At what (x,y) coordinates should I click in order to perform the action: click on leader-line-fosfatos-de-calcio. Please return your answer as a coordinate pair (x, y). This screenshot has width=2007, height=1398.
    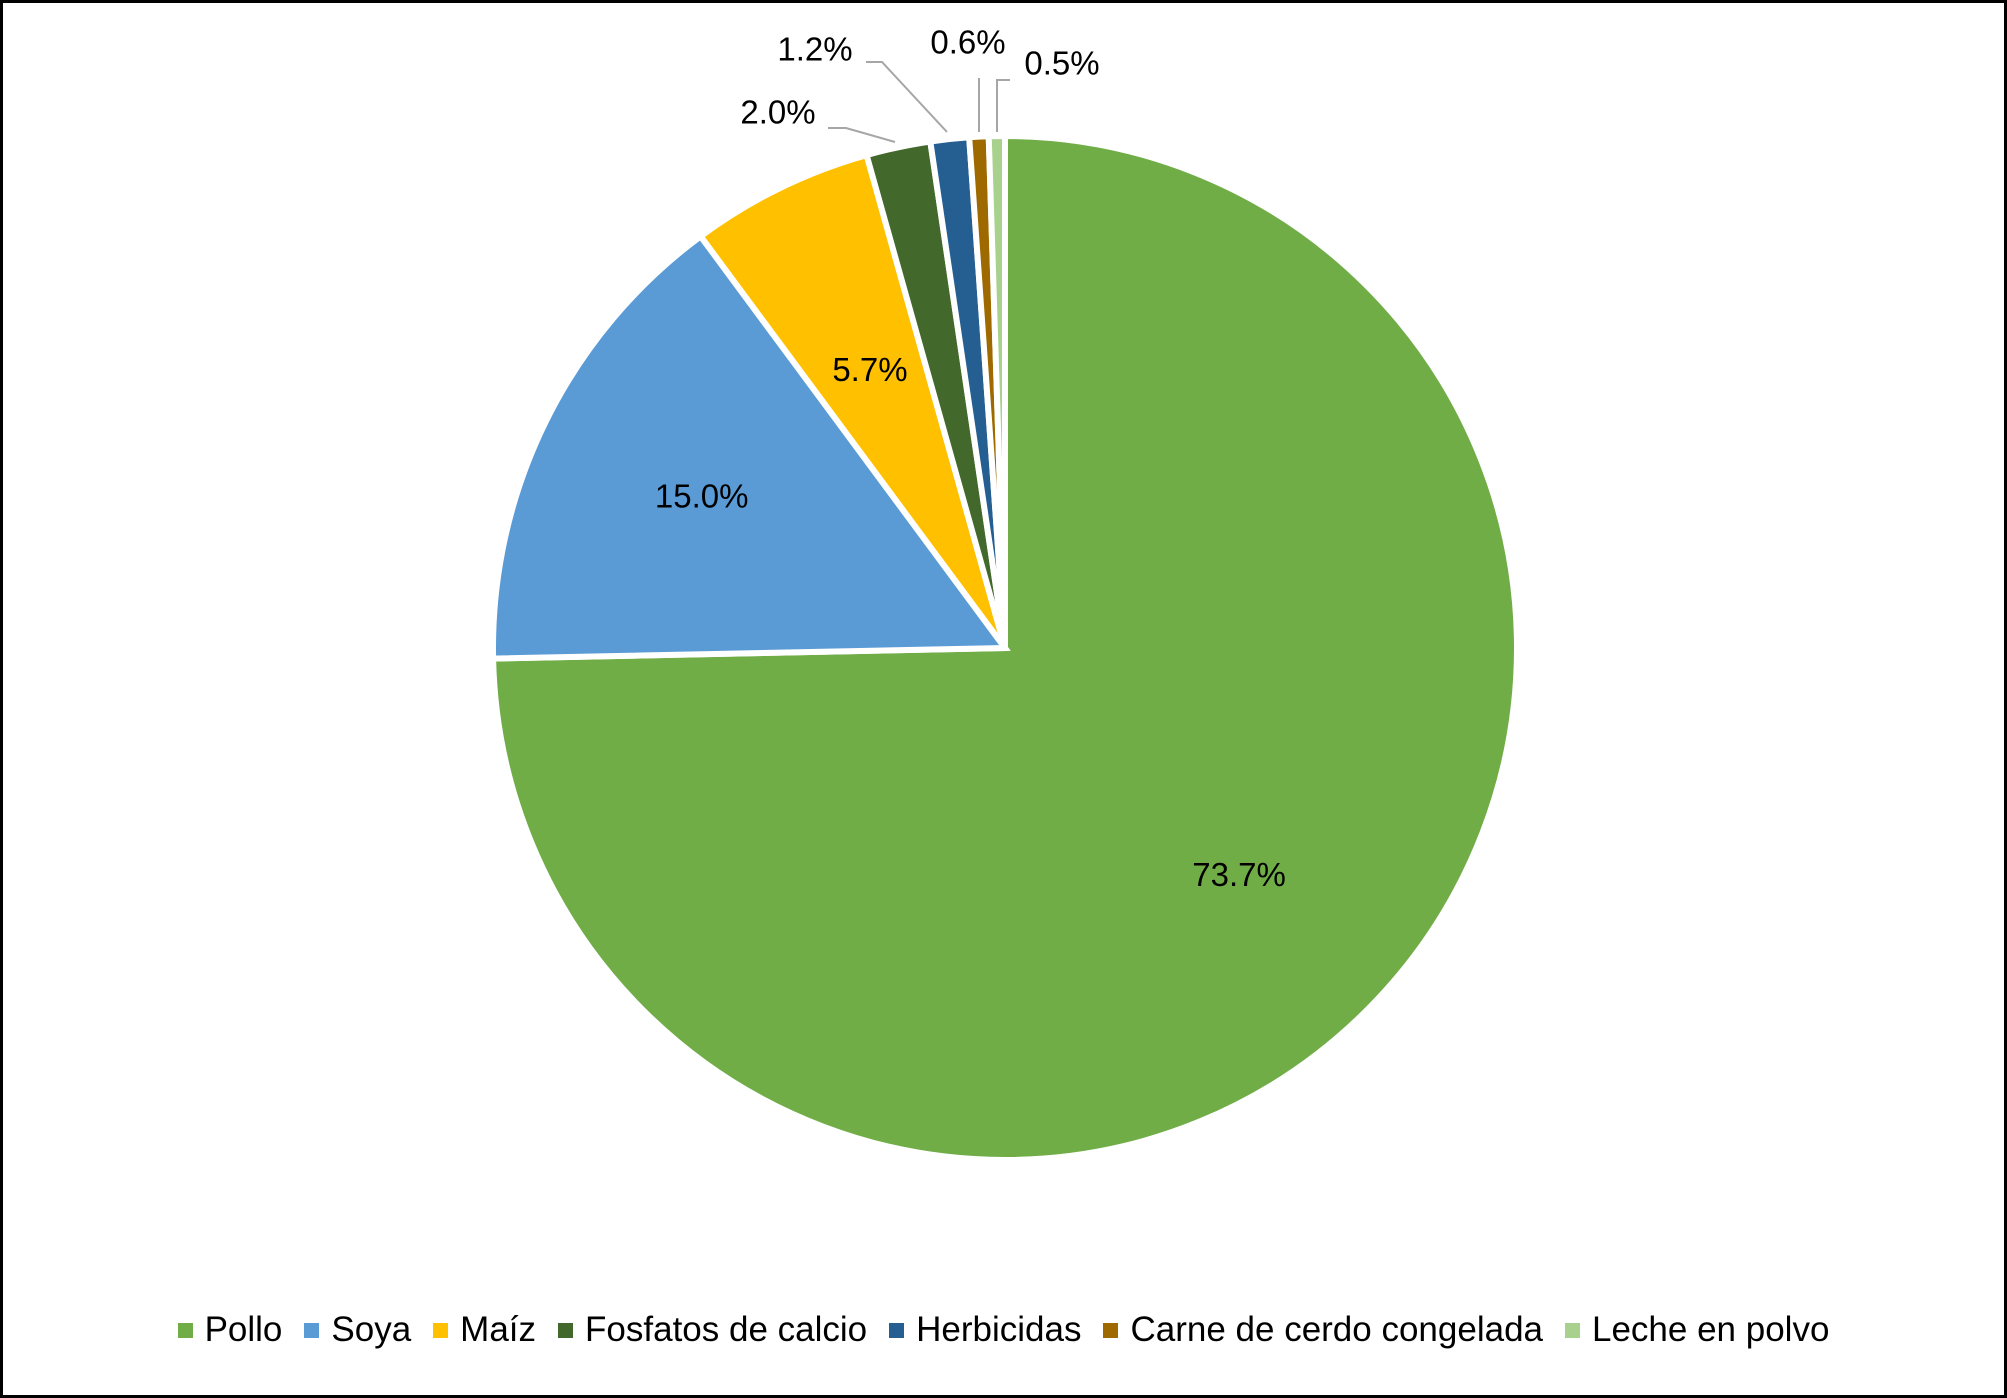
    Looking at the image, I should click on (862, 135).